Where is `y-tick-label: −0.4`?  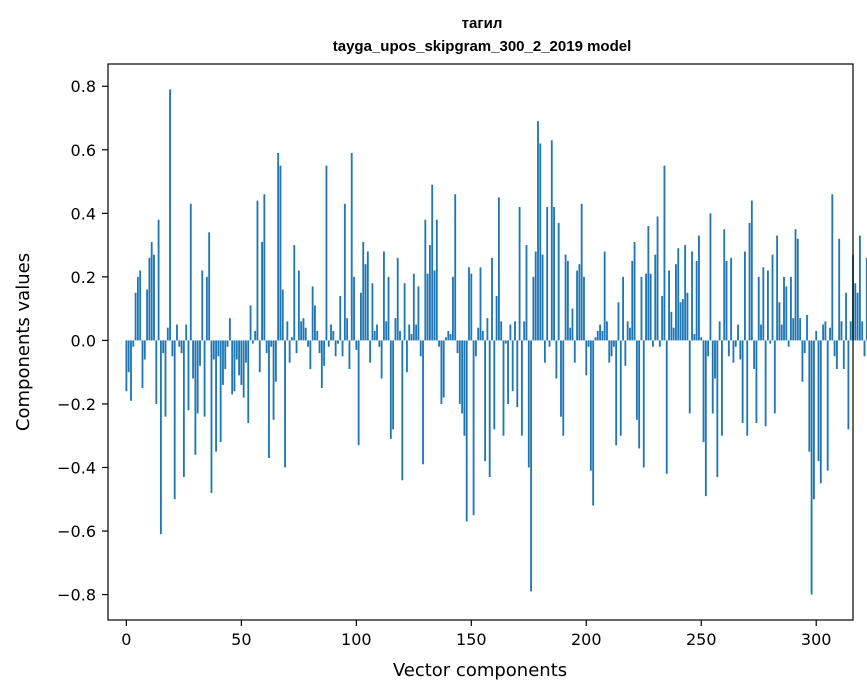
y-tick-label: −0.4 is located at coordinates (76, 467).